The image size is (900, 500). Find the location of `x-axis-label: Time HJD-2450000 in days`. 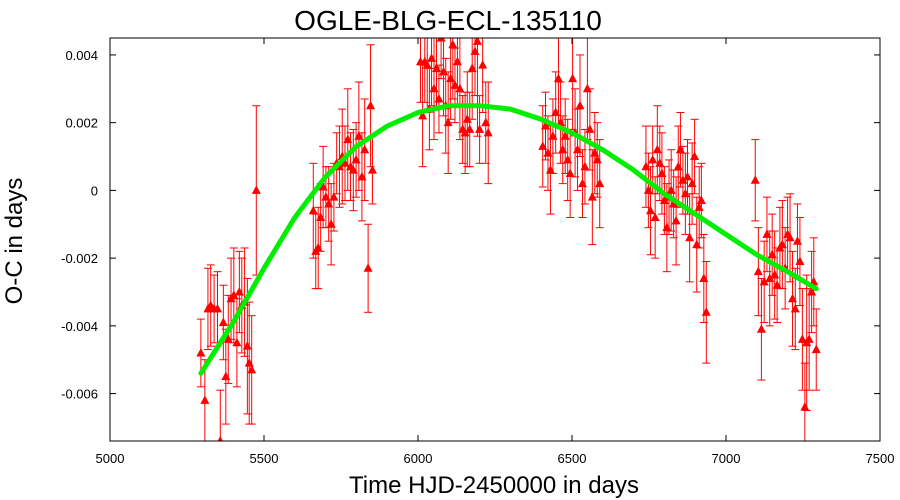

x-axis-label: Time HJD-2450000 in days is located at coordinates (494, 485).